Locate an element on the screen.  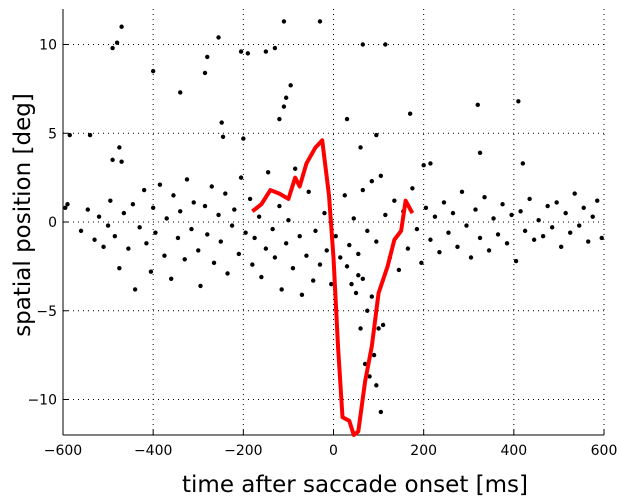
y-tick-label: 0 is located at coordinates (52, 223).